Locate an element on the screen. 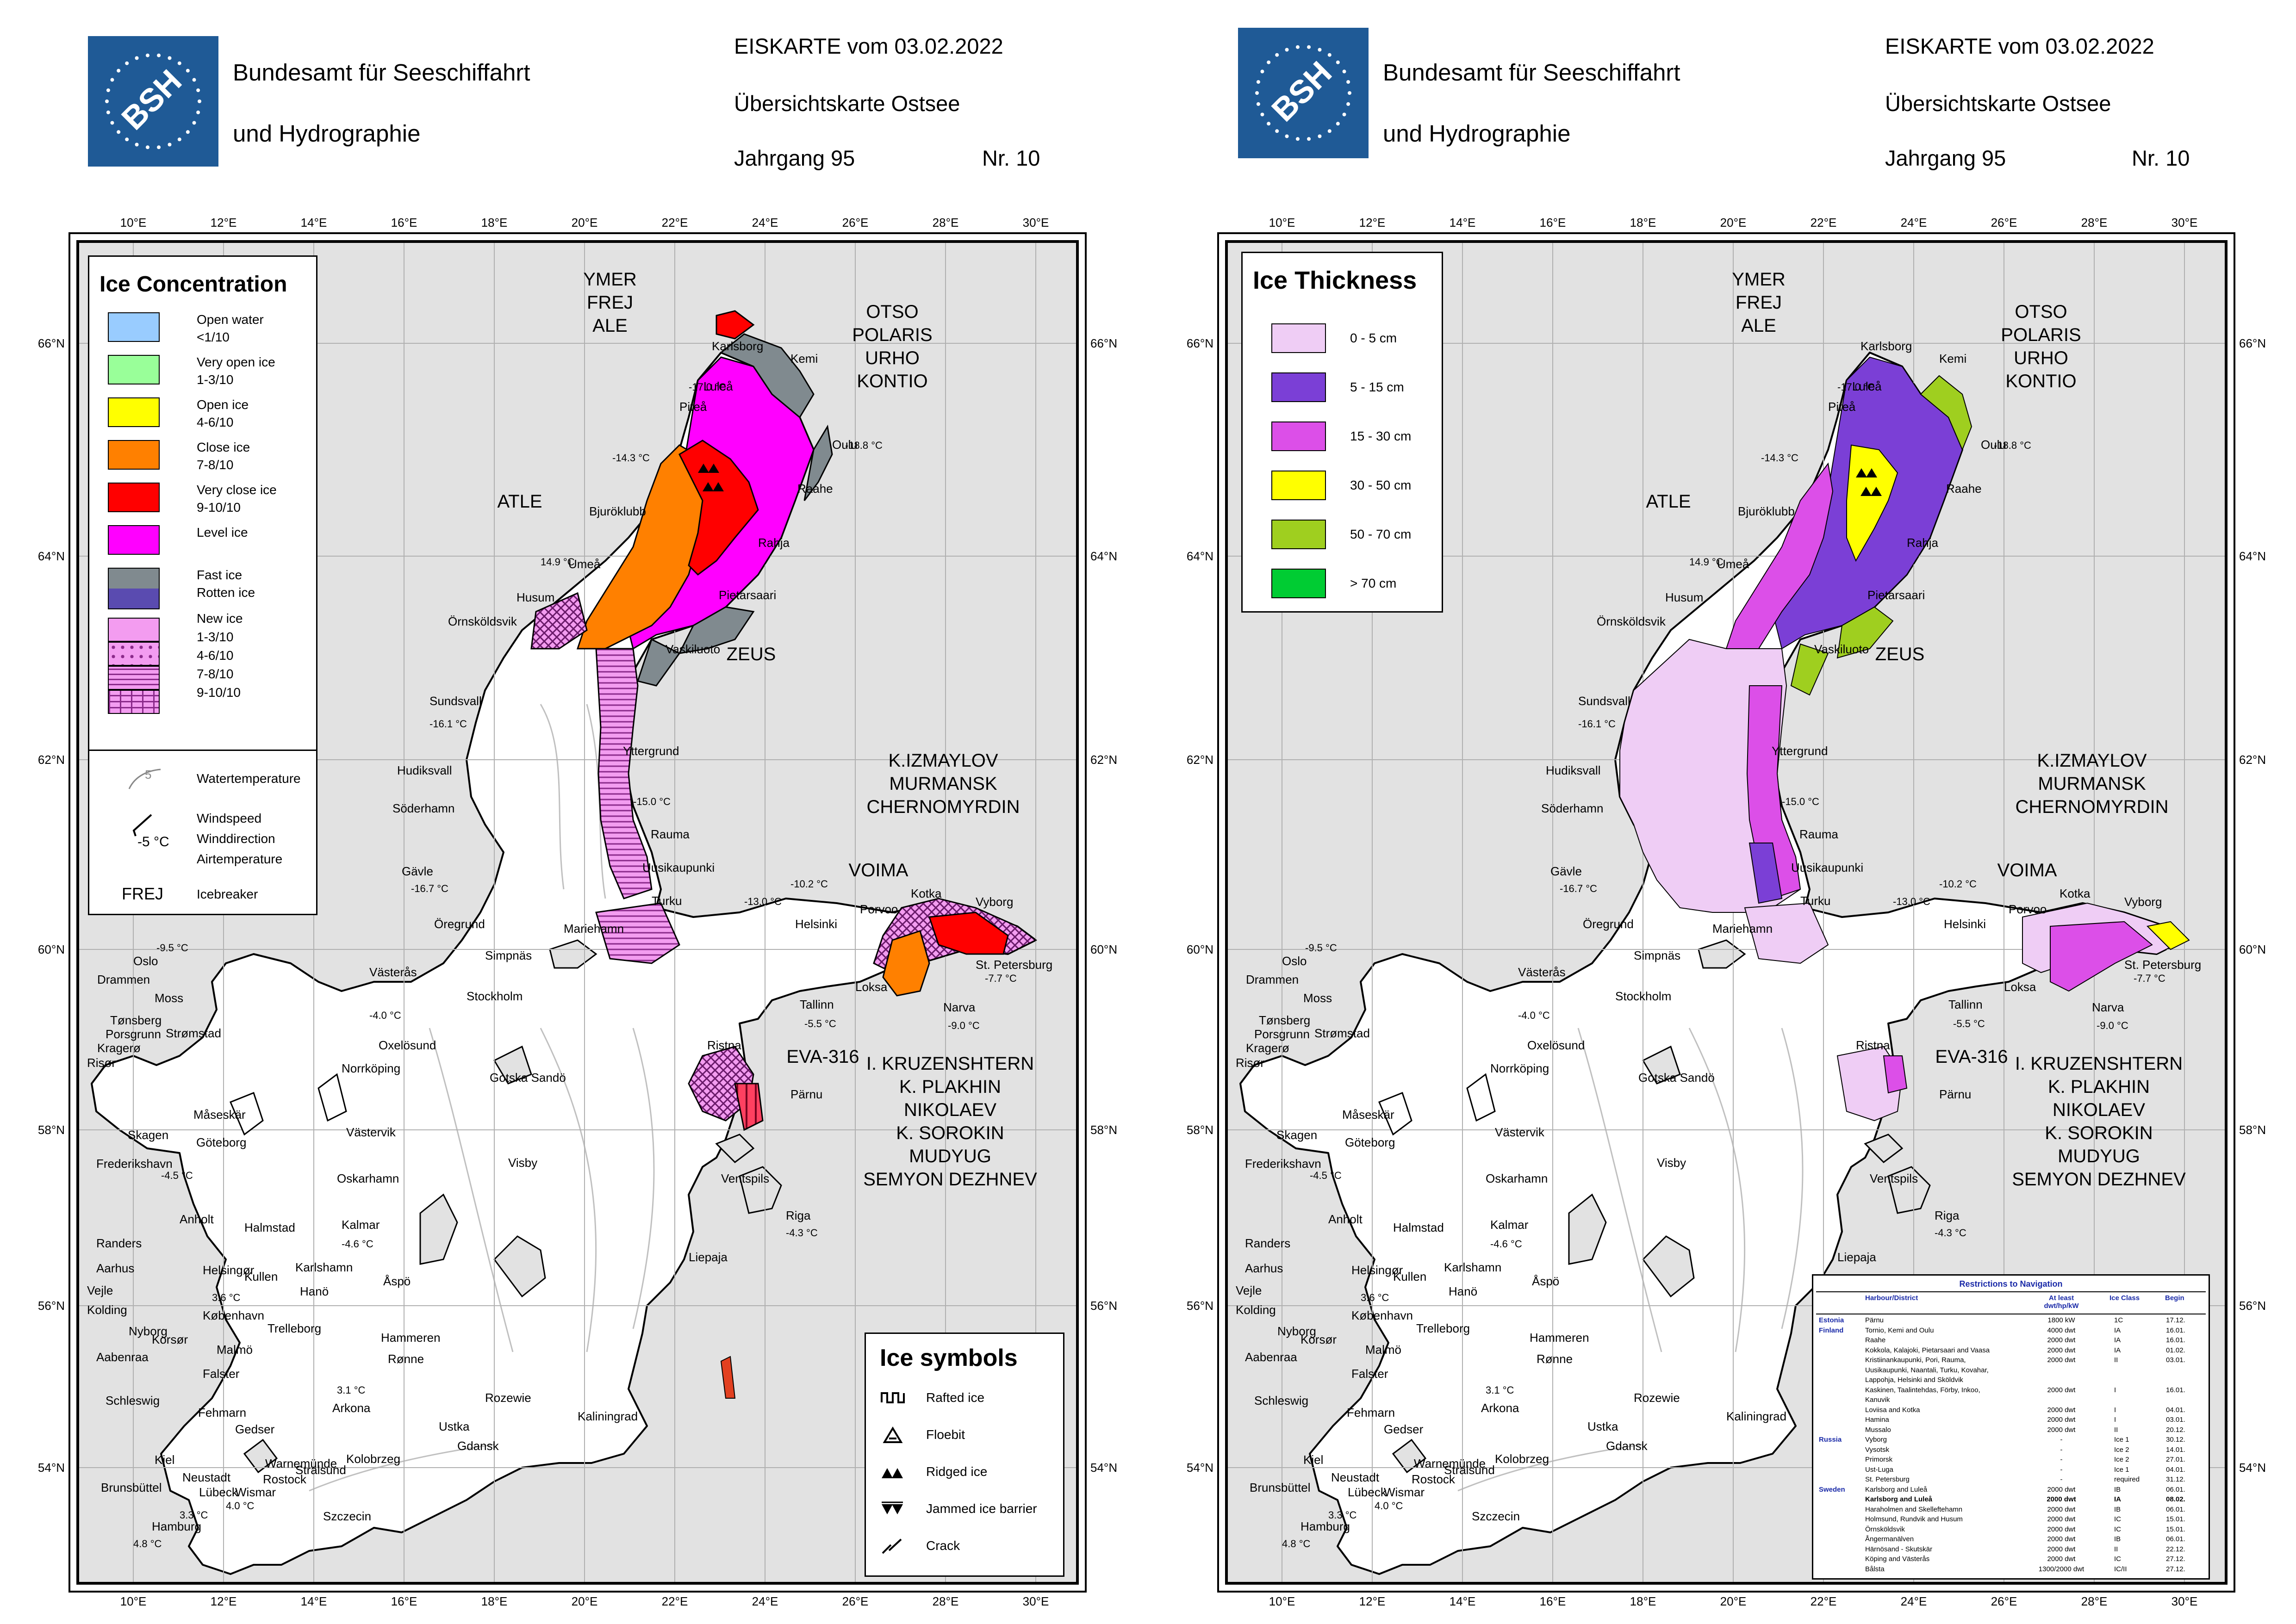 Image resolution: width=2296 pixels, height=1624 pixels. icebreaker-label: YMER is located at coordinates (1759, 279).